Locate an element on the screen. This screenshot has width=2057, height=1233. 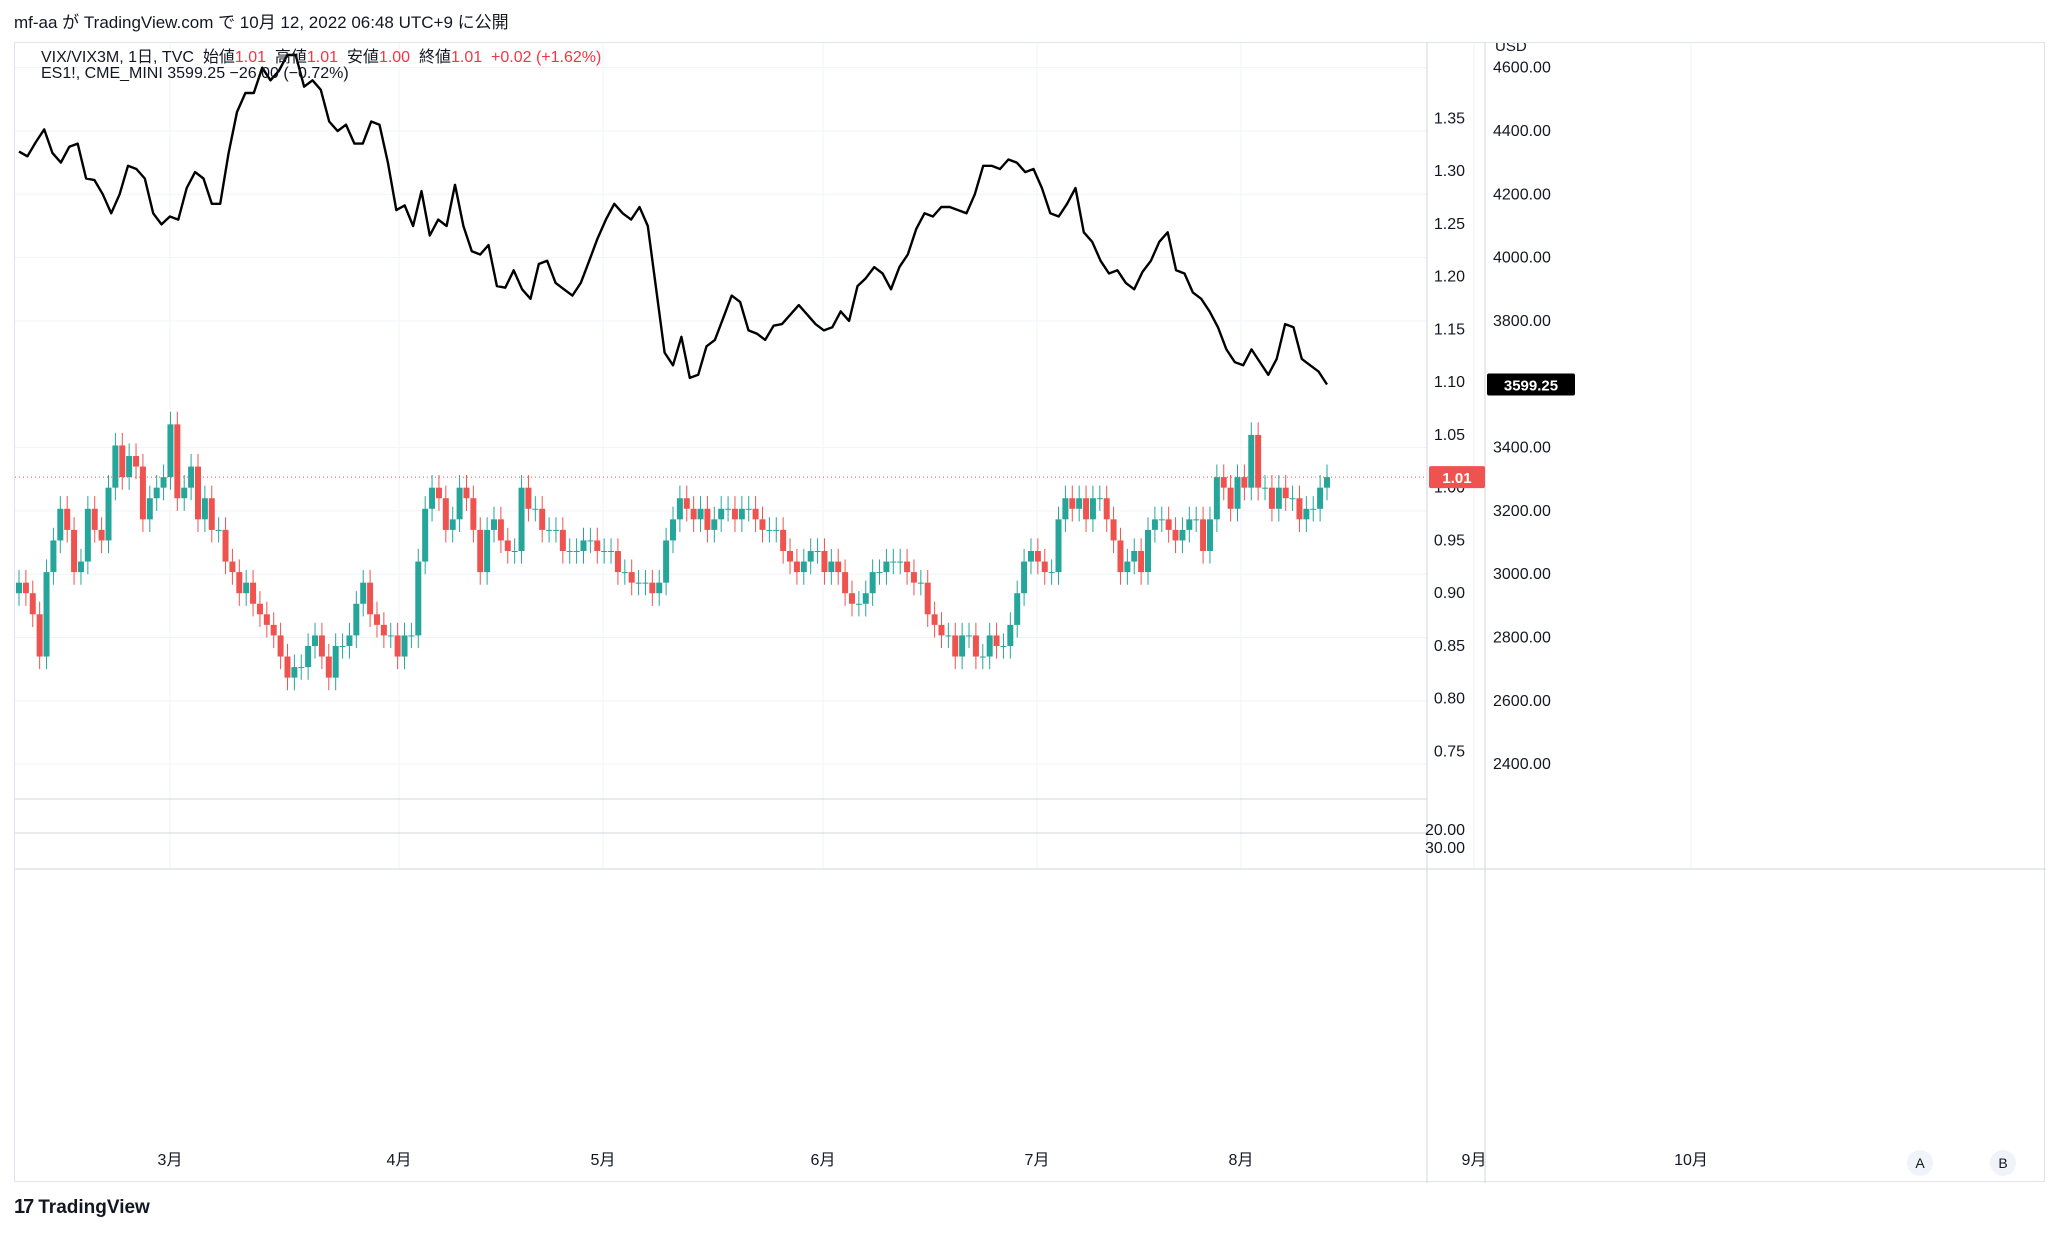
legend-low-value: 1.00 is located at coordinates (394, 57).